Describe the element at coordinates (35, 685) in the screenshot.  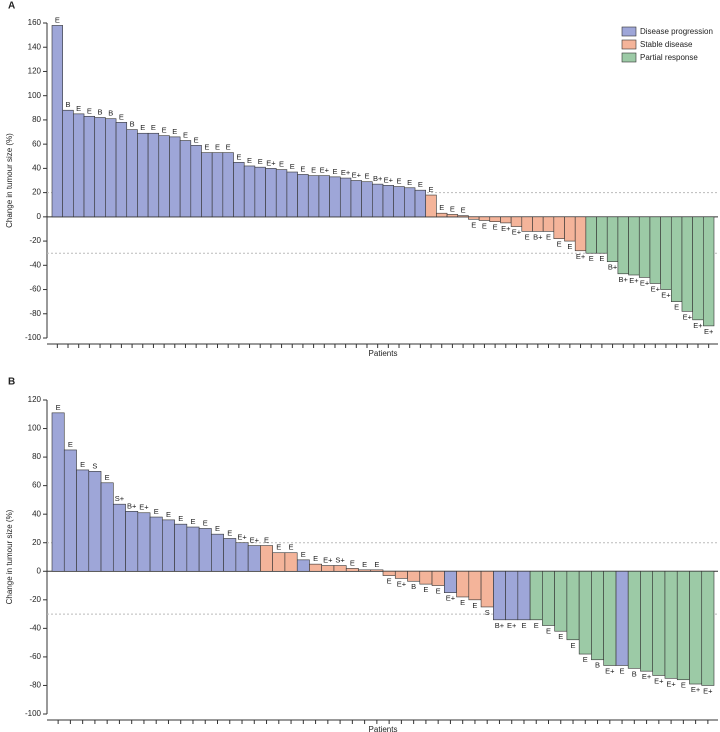
I see `y-tick-label: -80` at that location.